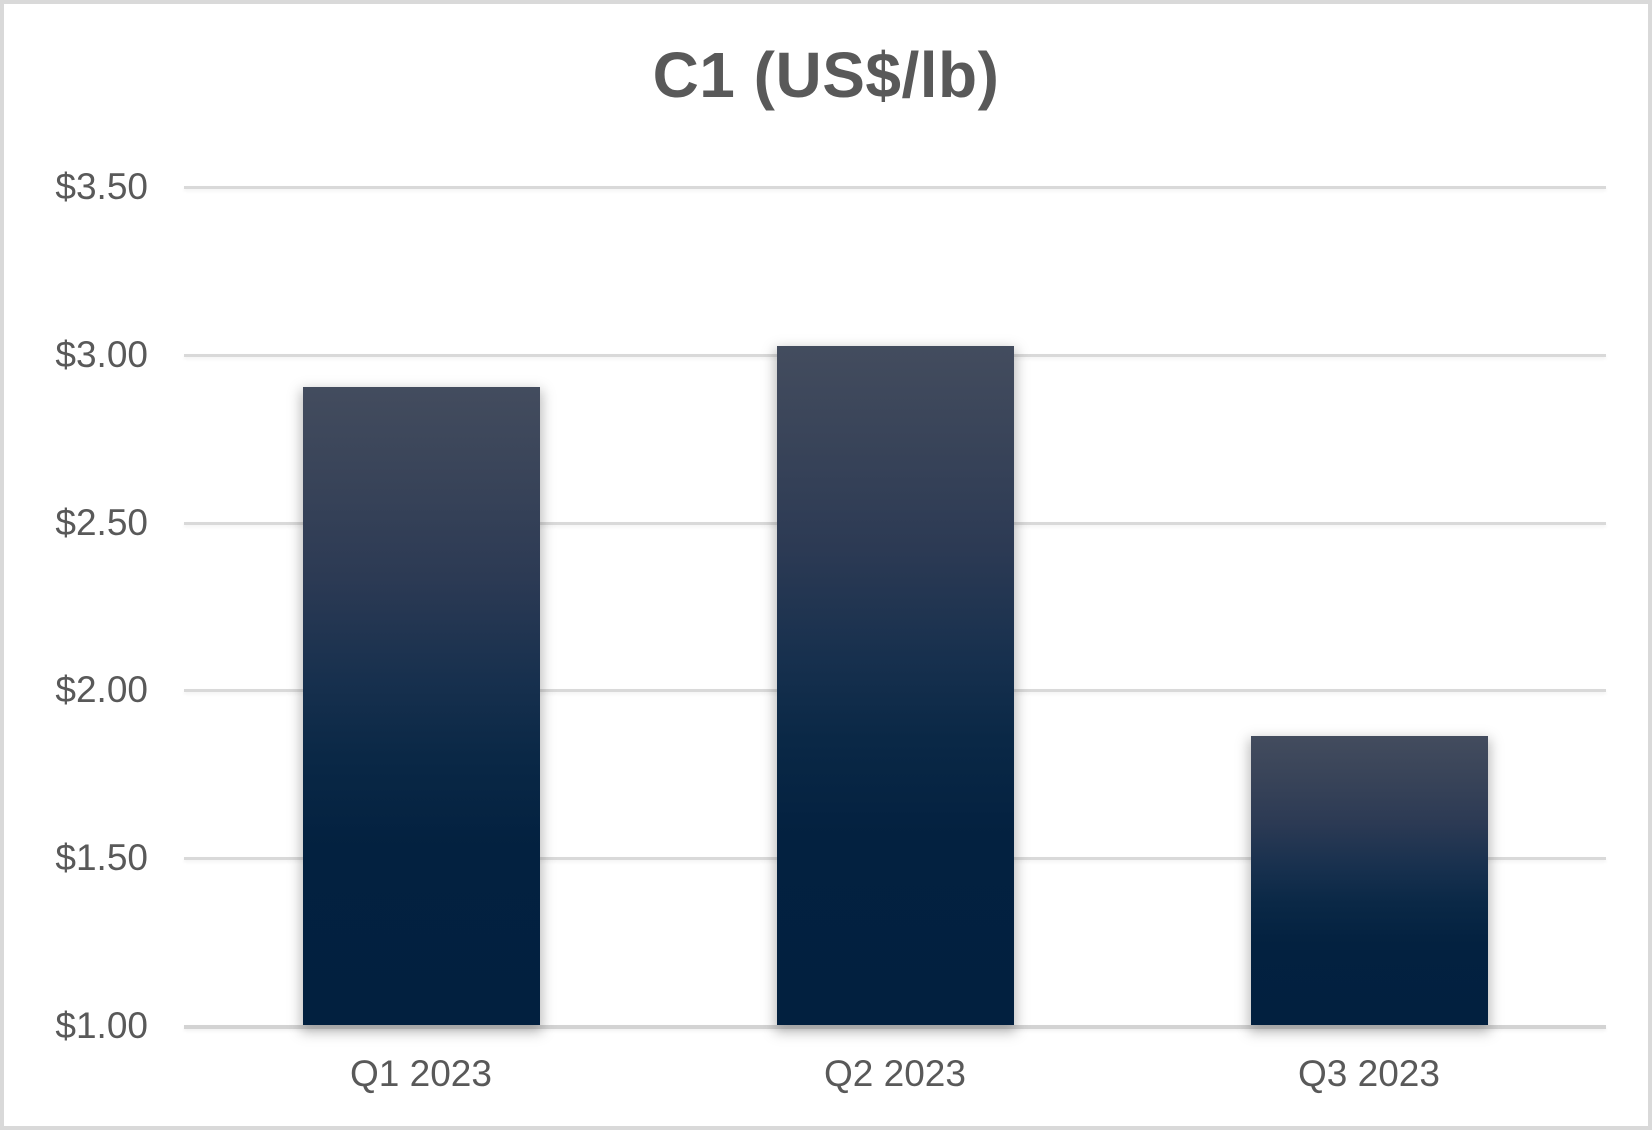 The width and height of the screenshot is (1652, 1130). Describe the element at coordinates (1369, 880) in the screenshot. I see `bar-q3-2023` at that location.